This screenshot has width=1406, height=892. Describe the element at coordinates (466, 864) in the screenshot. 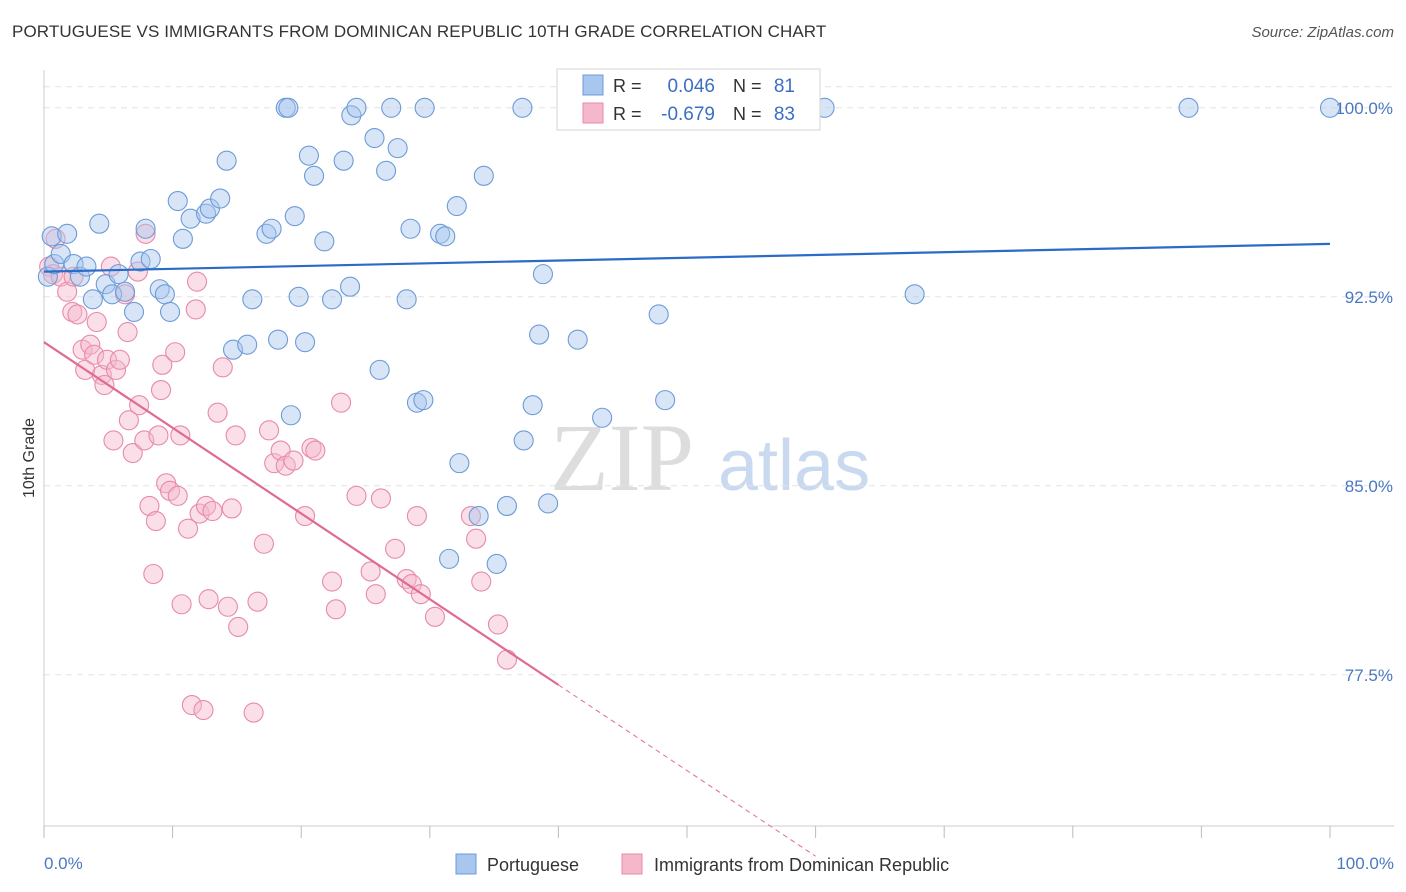

I see `bottom-legend-swatch-portuguese` at that location.